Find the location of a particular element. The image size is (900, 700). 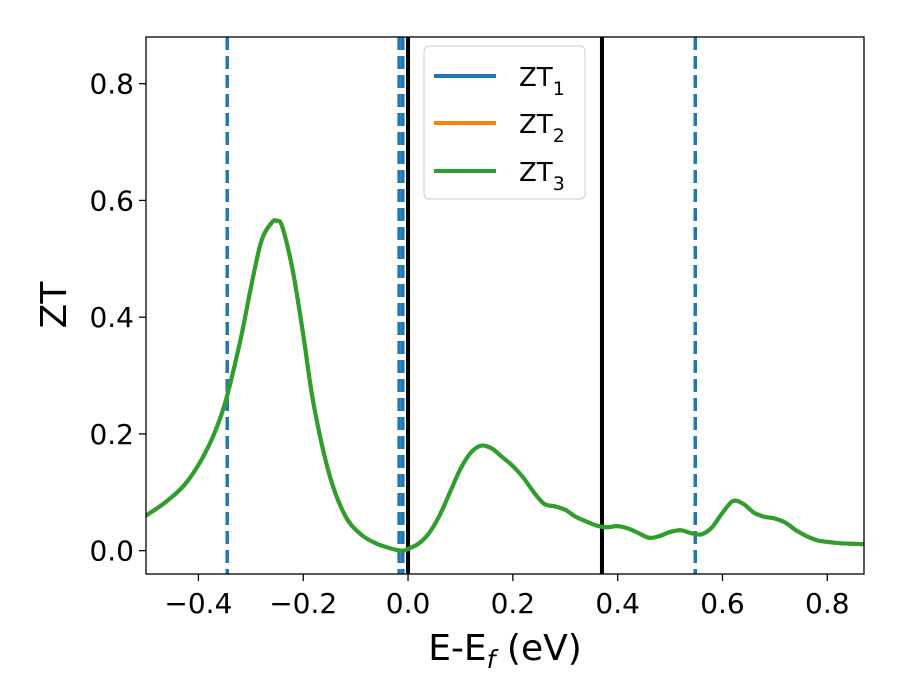

x-tick-label: 0.6 is located at coordinates (722, 603).